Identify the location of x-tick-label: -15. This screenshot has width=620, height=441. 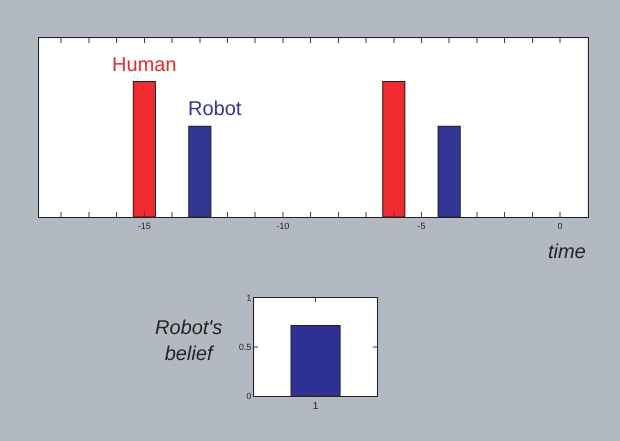
(144, 225).